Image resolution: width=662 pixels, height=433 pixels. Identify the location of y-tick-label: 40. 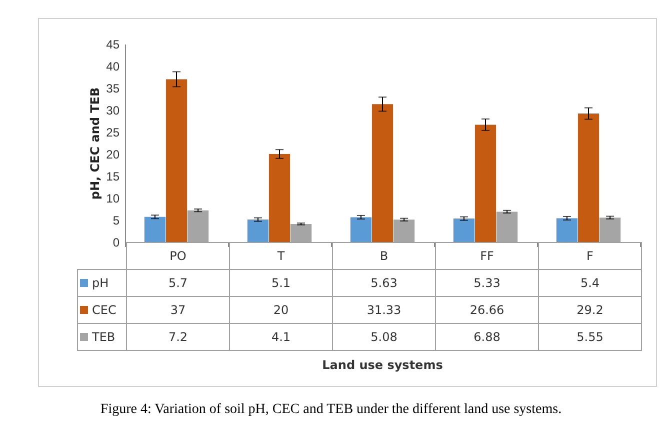
(113, 67).